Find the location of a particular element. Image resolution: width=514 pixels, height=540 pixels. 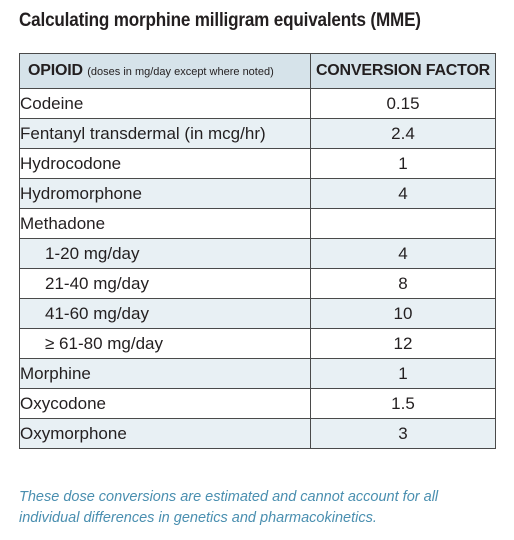

table-row: Hydromorphone 4 is located at coordinates (257, 193).